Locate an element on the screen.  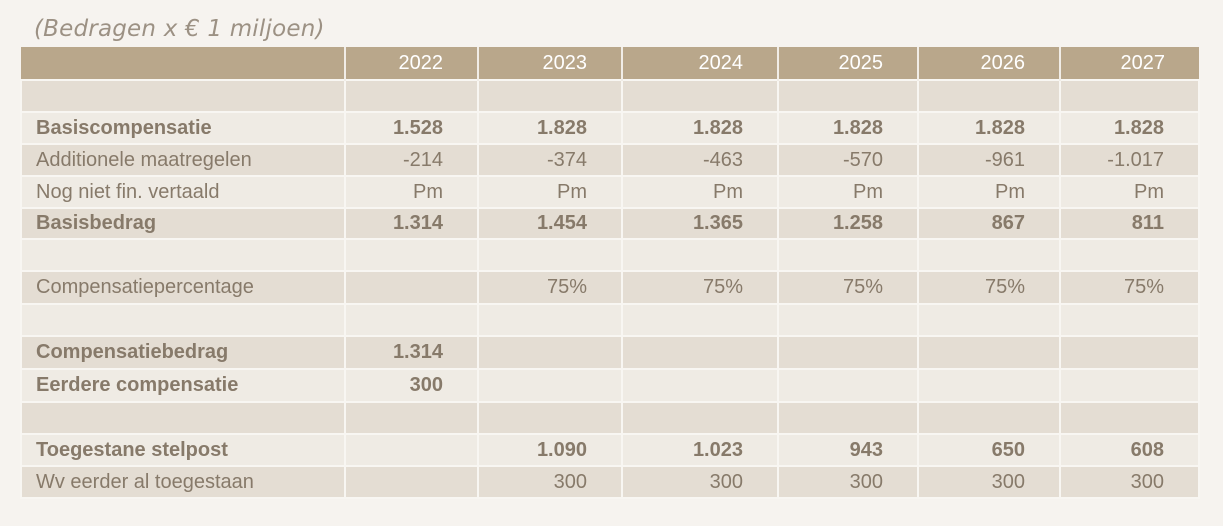
cell: -1.017 is located at coordinates (1129, 160).